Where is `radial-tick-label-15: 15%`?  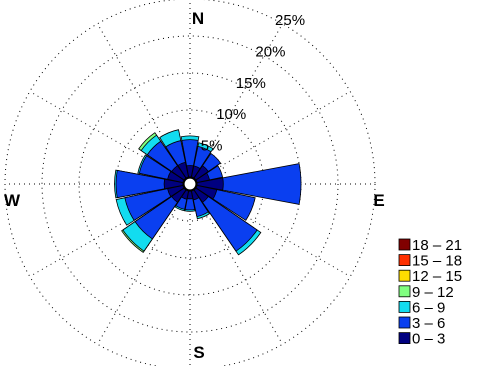 radial-tick-label-15: 15% is located at coordinates (251, 83).